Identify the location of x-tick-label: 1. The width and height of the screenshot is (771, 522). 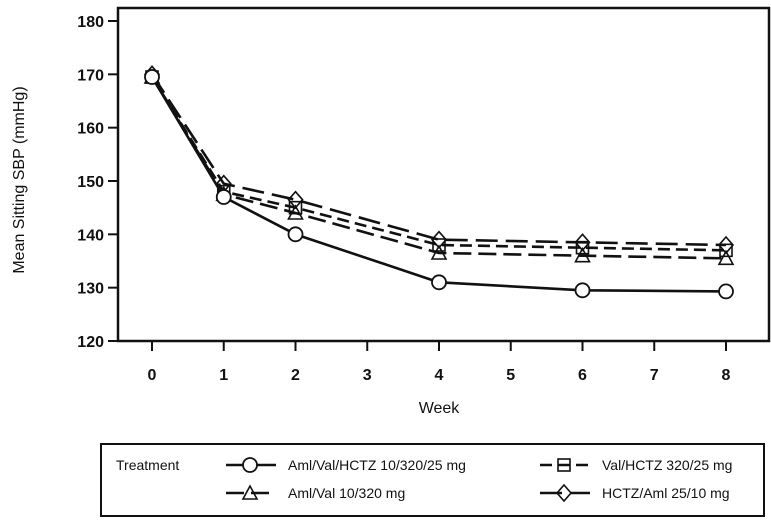
(223, 375).